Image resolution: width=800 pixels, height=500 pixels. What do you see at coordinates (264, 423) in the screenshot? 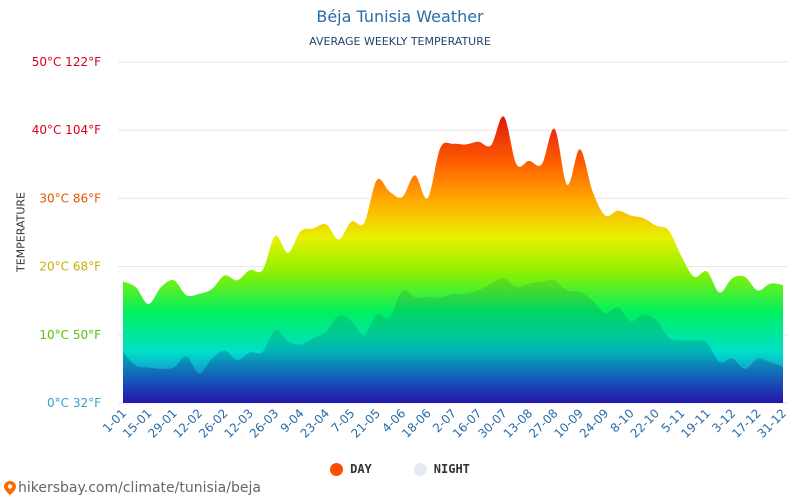
I see `x-tick-label: 26-03` at bounding box center [264, 423].